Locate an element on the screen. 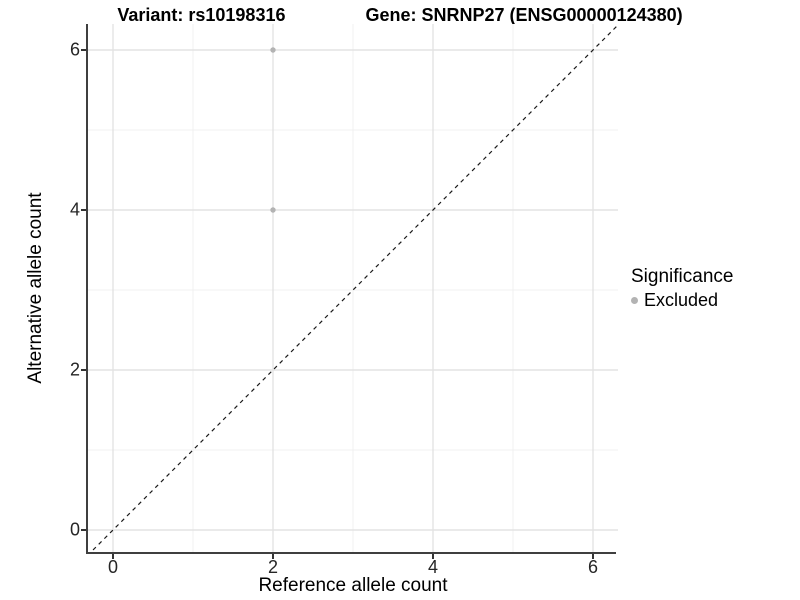 The height and width of the screenshot is (600, 800). legend-item-label: Excluded is located at coordinates (681, 300).